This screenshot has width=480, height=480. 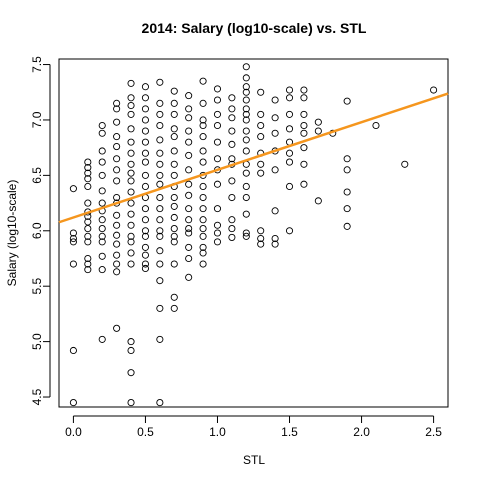 What do you see at coordinates (40, 230) in the screenshot?
I see `y-axis: 4.5 5.0 5.5 6.0 6.5 7.0 7.5` at bounding box center [40, 230].